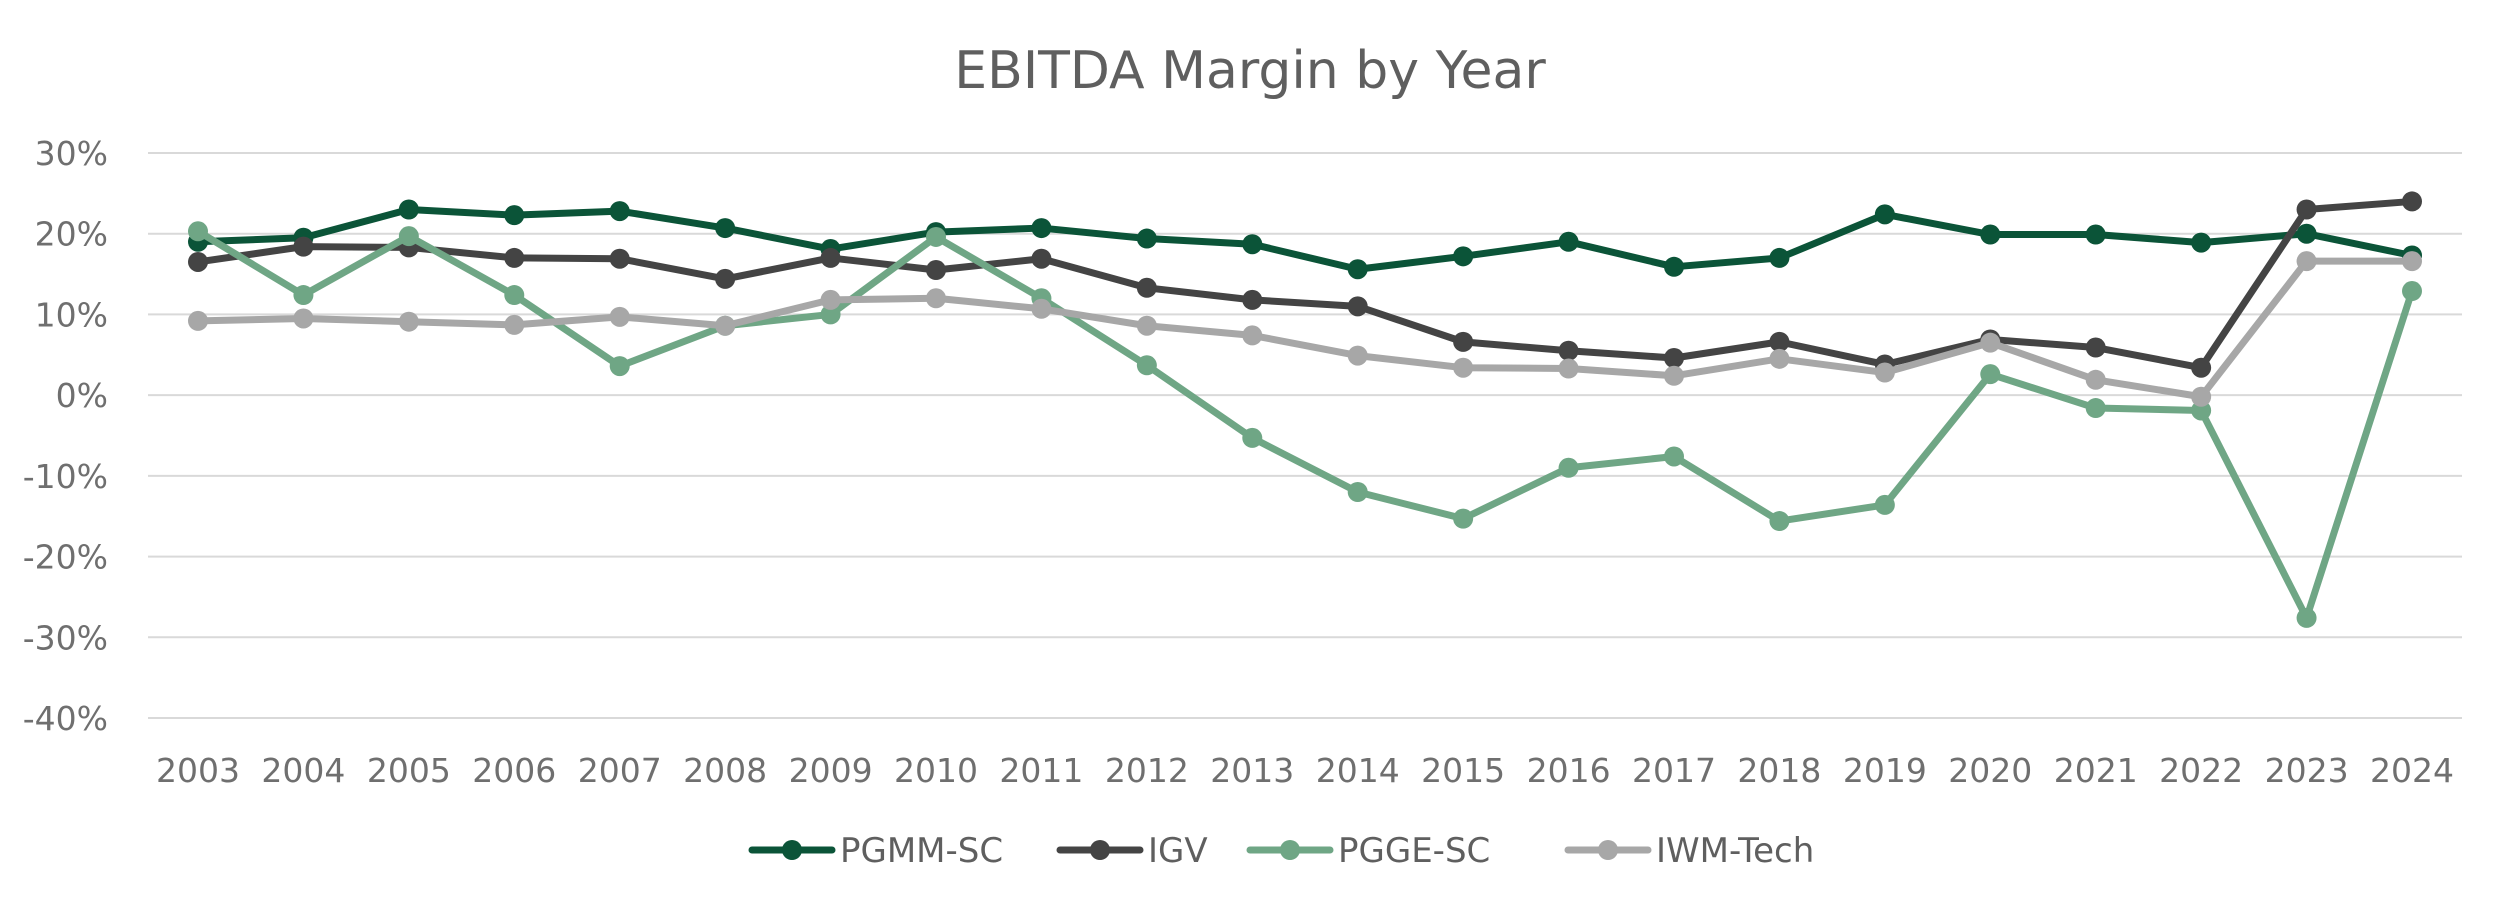 This screenshot has height=905, width=2500. I want to click on legend-item: IWM-Tech, so click(1689, 851).